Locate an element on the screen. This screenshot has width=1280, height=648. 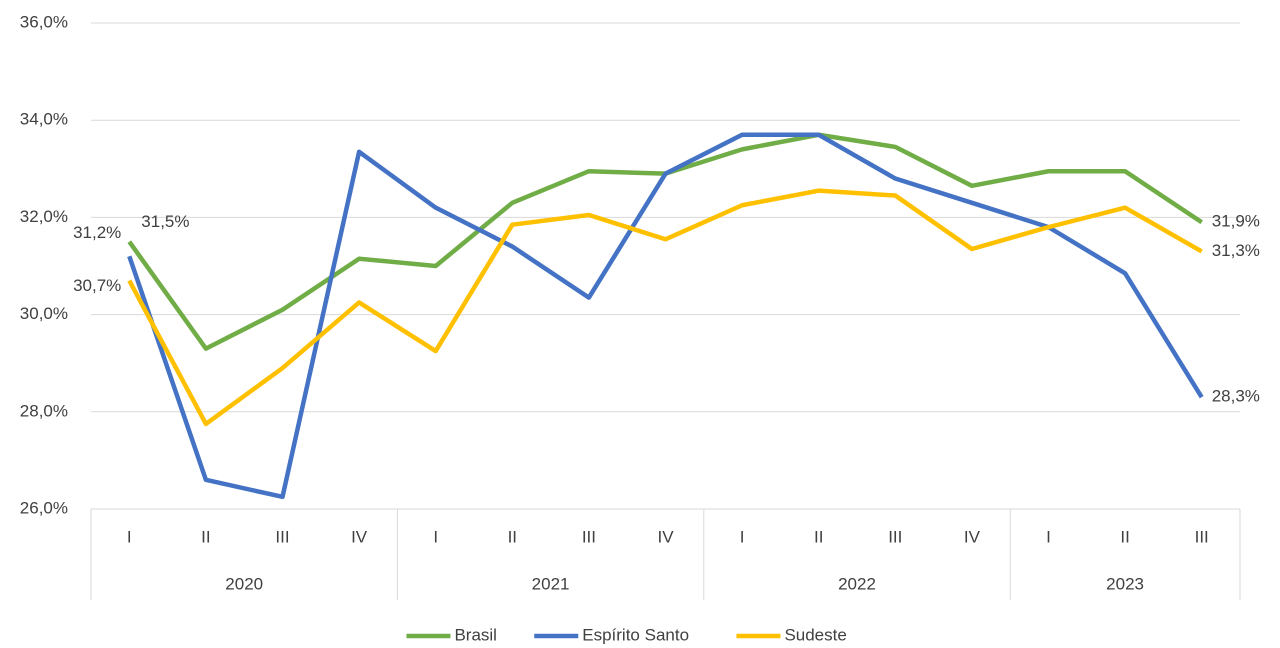
y-tick-label: 26,0% is located at coordinates (44, 507).